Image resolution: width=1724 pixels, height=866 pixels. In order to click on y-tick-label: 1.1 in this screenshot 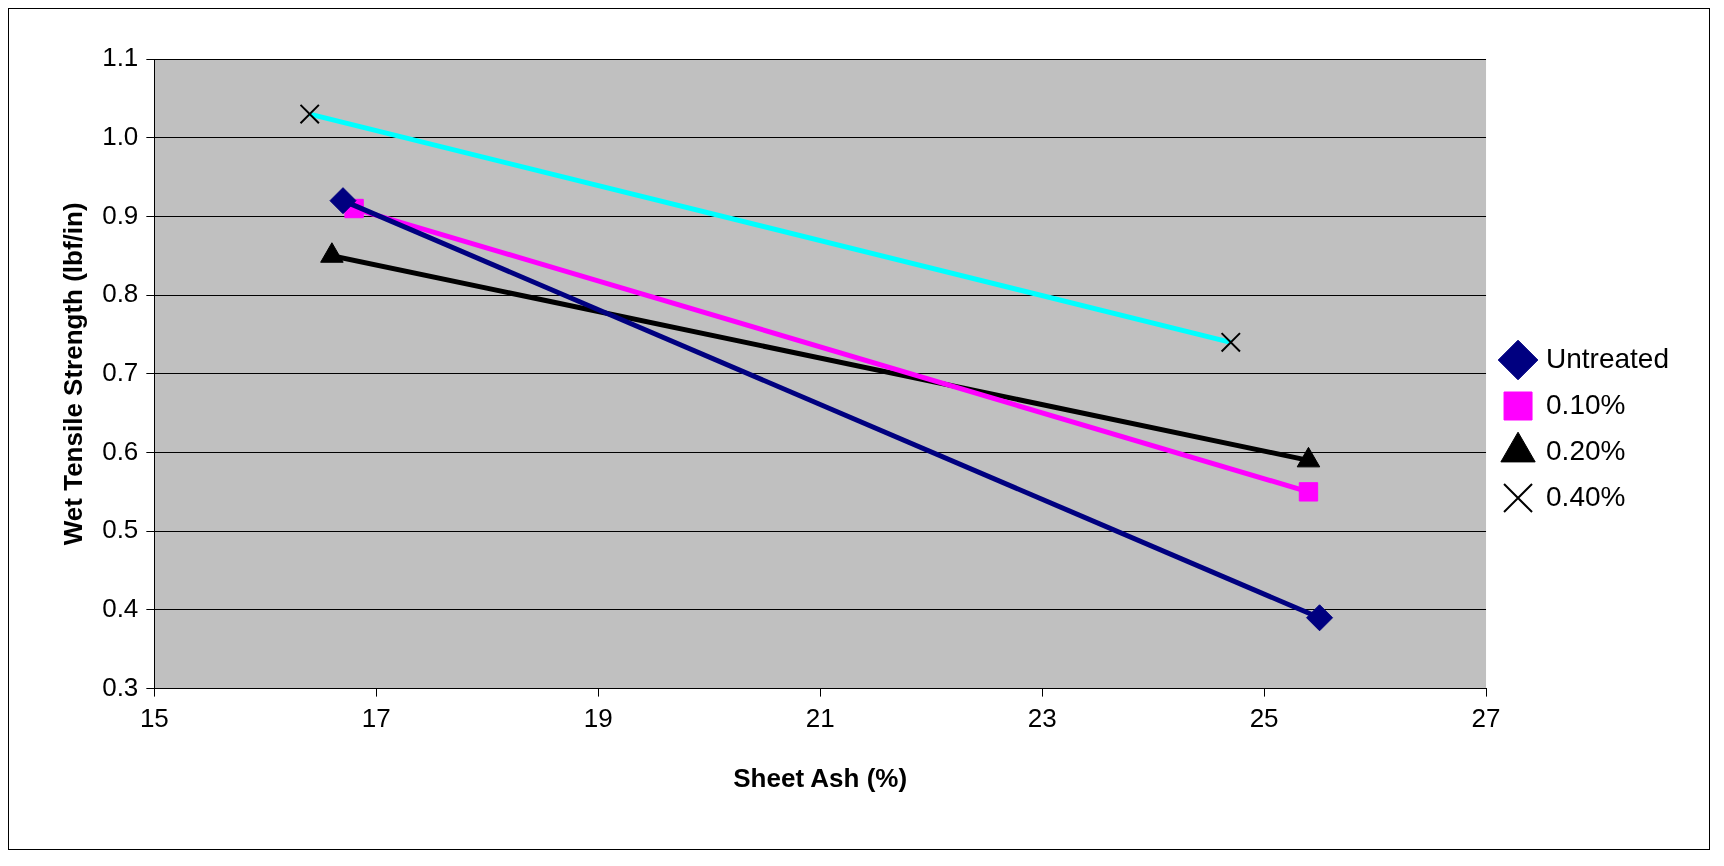, I will do `click(120, 57)`.